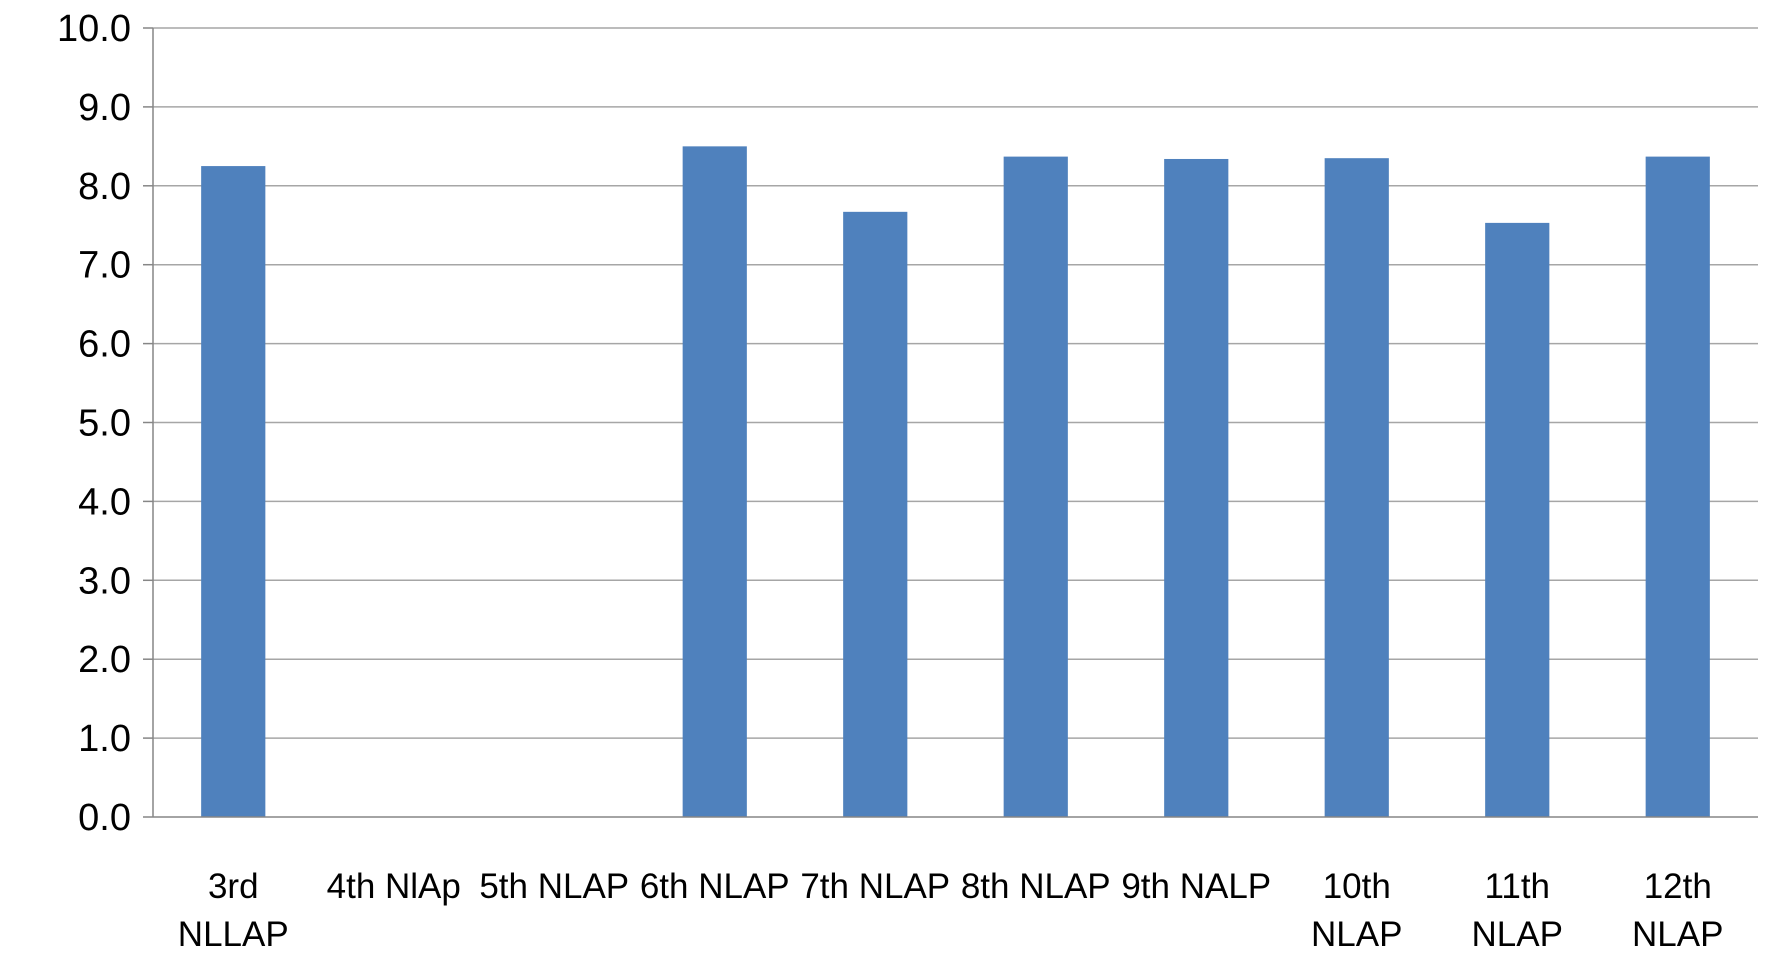 This screenshot has width=1767, height=956. Describe the element at coordinates (104, 818) in the screenshot. I see `y-tick-label: 0.0` at that location.